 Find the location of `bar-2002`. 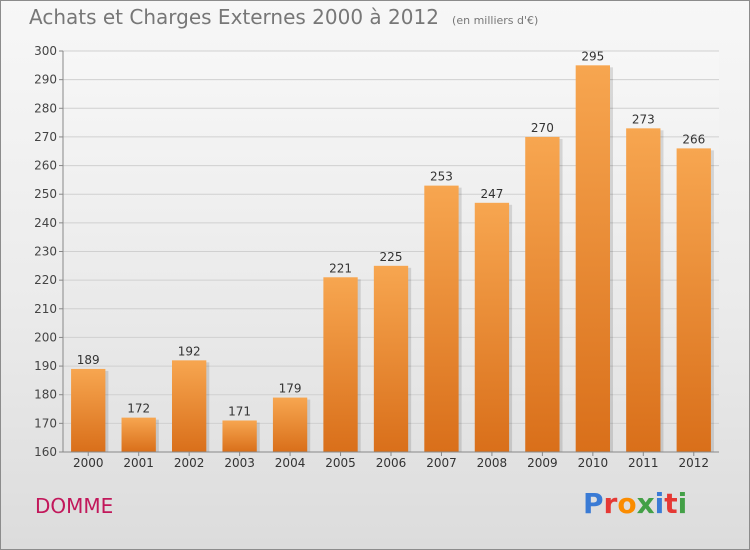

bar-2002 is located at coordinates (189, 406).